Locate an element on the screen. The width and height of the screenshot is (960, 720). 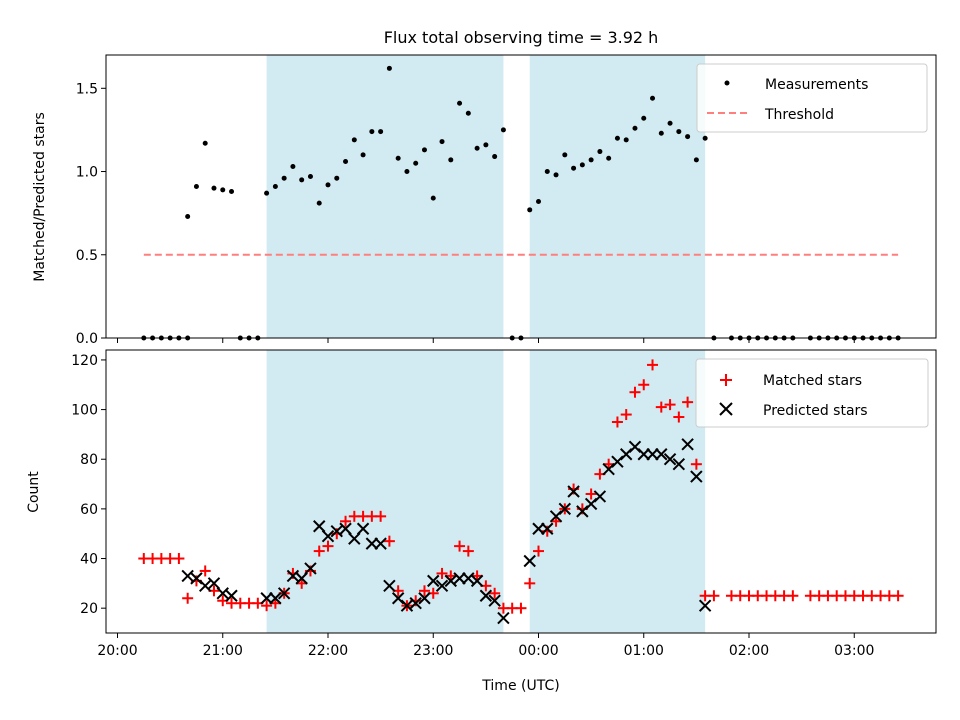
y-tick-label: 60 is located at coordinates (89, 510).